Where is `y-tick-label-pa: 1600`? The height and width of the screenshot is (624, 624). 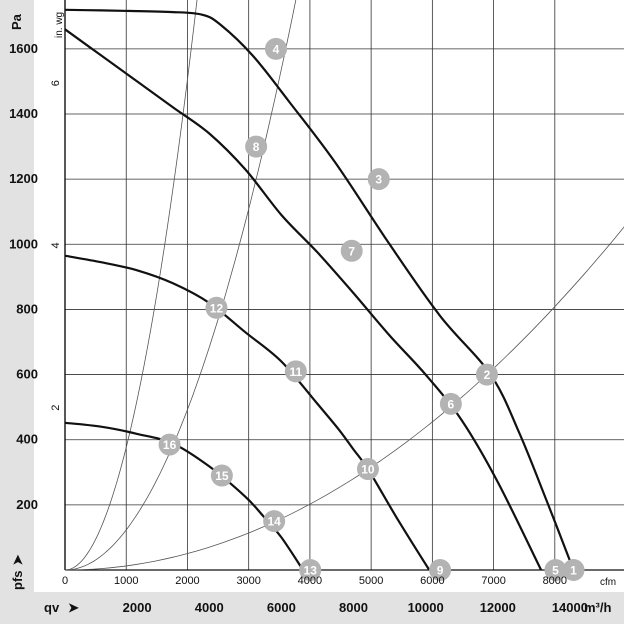
y-tick-label-pa: 1600 is located at coordinates (23, 48).